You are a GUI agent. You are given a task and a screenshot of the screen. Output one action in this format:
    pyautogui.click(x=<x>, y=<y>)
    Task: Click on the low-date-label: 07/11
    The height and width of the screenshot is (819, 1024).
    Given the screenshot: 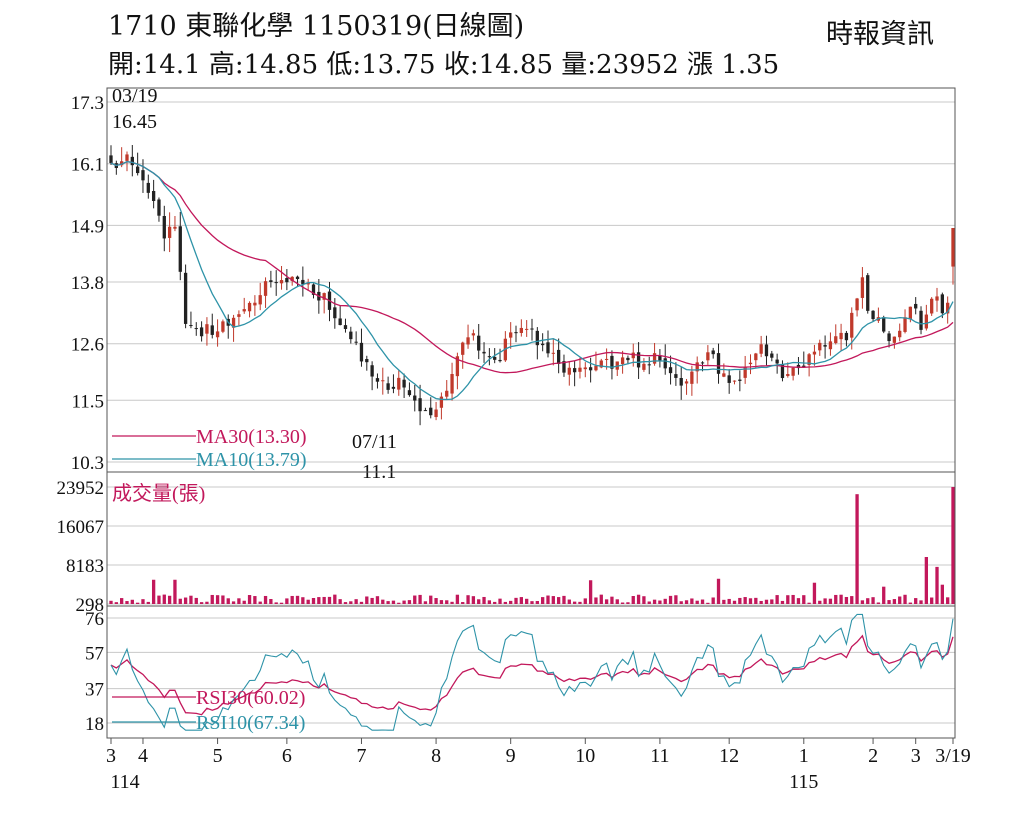 What is the action you would take?
    pyautogui.click(x=374, y=442)
    